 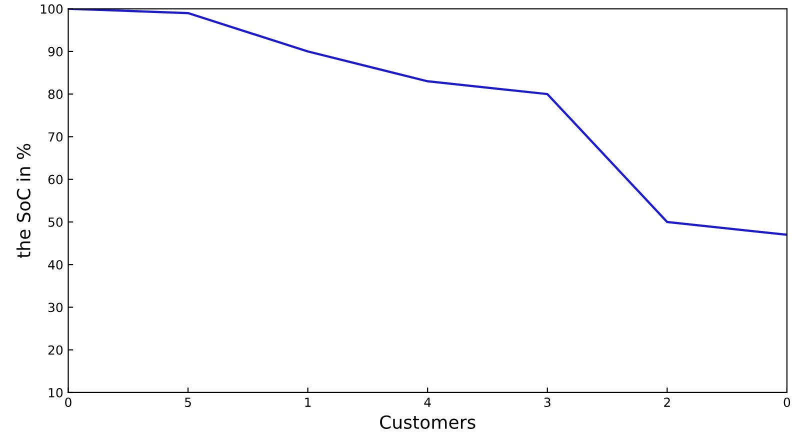 What do you see at coordinates (51, 9) in the screenshot?
I see `y-tick-label: 100` at bounding box center [51, 9].